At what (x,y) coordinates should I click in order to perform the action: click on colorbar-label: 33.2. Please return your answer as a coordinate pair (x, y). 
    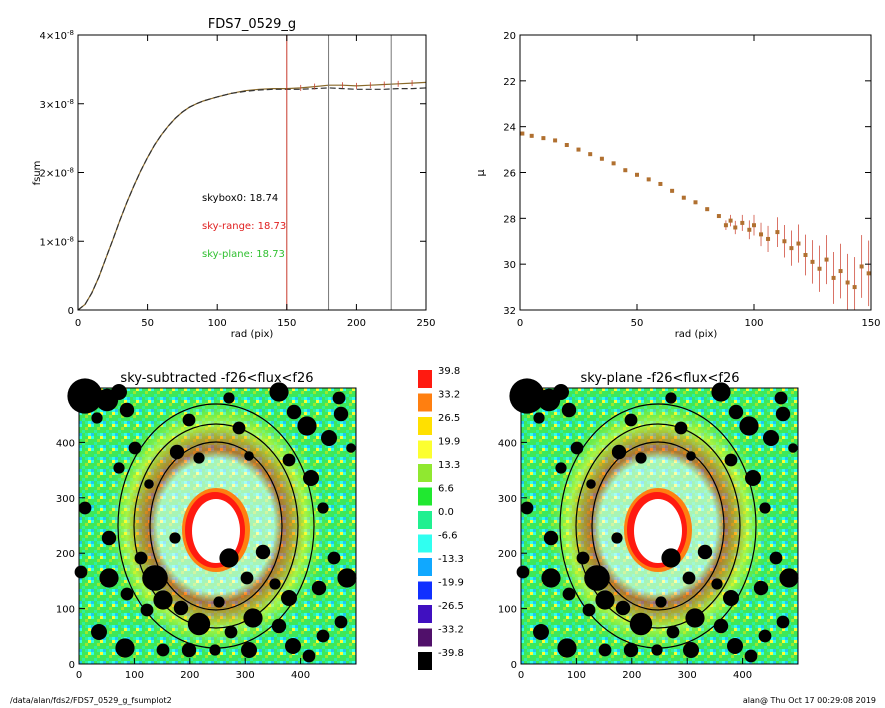
    Looking at the image, I should click on (449, 395).